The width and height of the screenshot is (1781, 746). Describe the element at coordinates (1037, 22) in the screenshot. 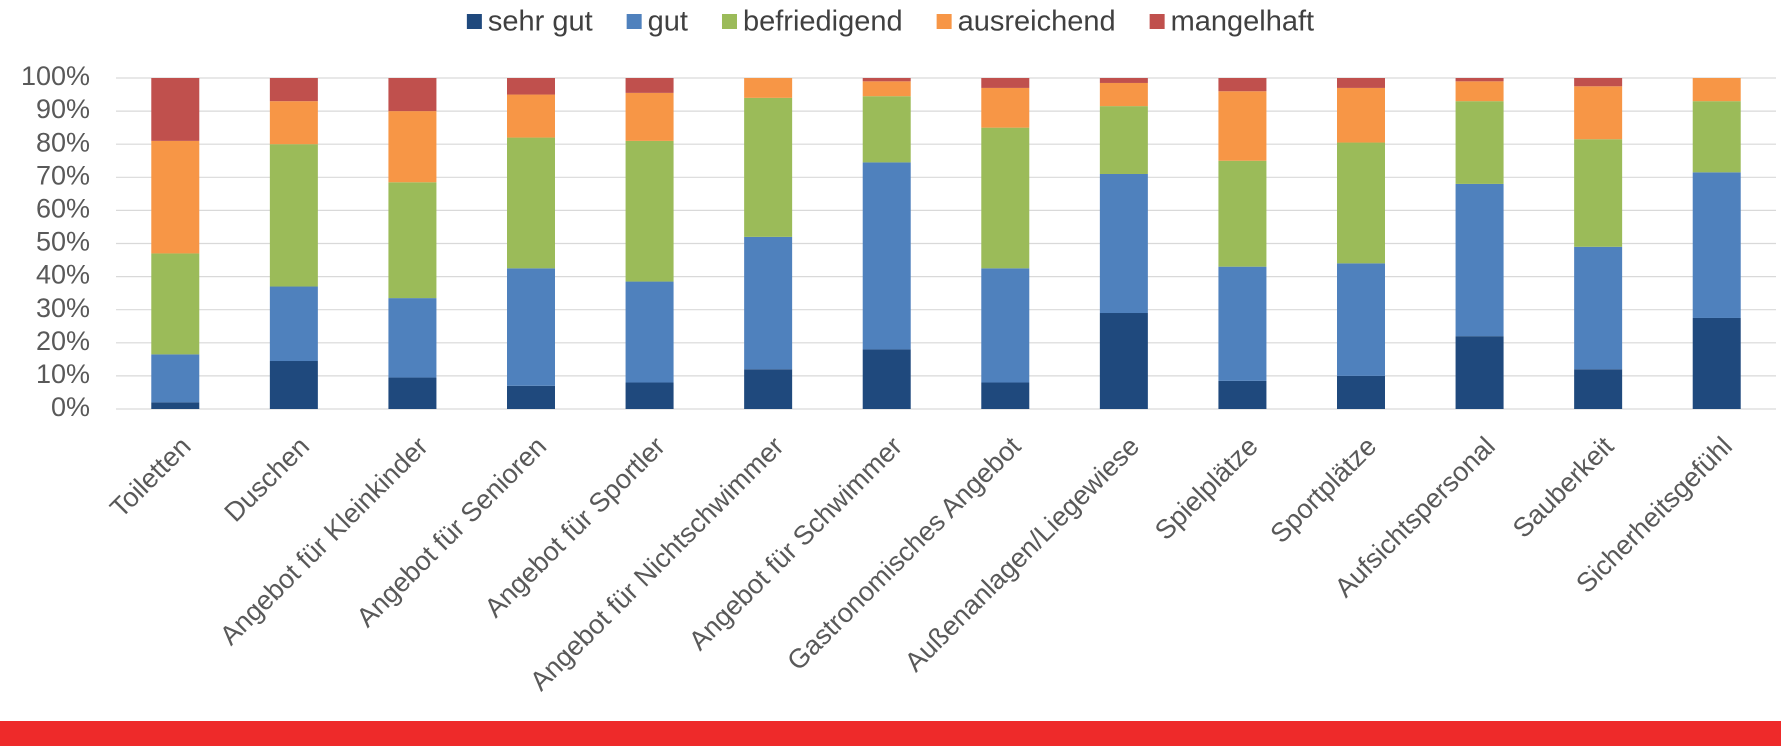

I see `legend-label: ausreichend` at that location.